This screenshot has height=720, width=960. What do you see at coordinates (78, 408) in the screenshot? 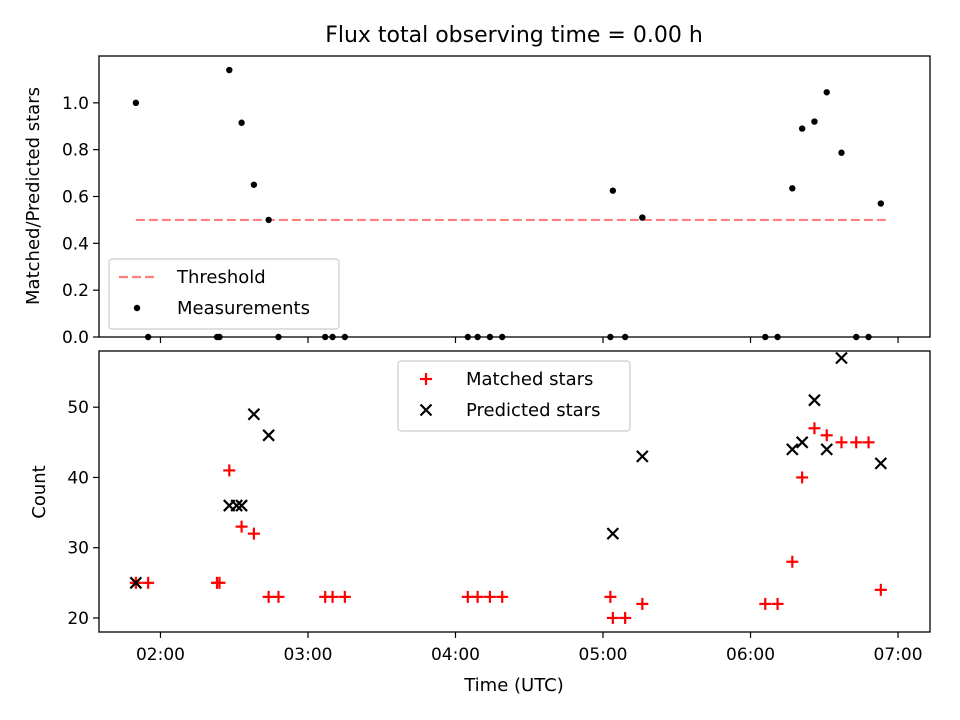
I see `y-tick-label: 50` at bounding box center [78, 408].